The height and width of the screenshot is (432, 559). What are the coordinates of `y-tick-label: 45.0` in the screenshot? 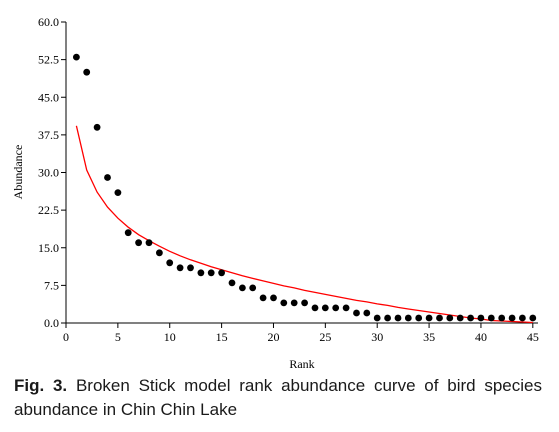 It's located at (48, 97).